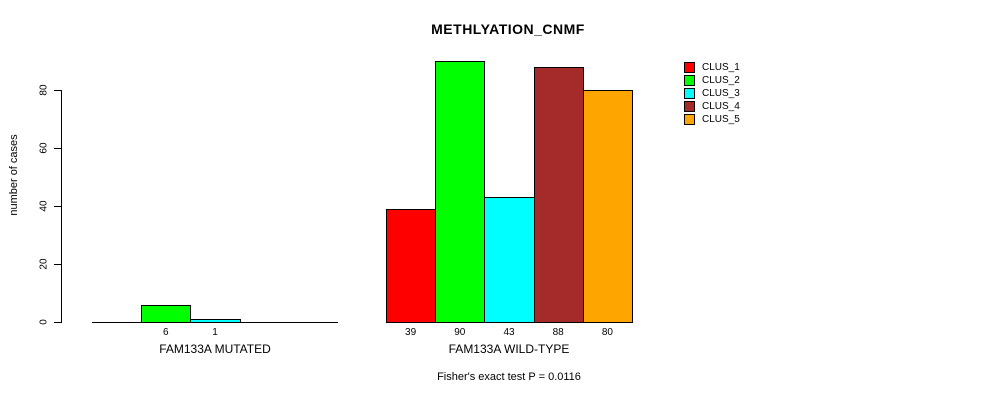 Image resolution: width=990 pixels, height=400 pixels. What do you see at coordinates (215, 349) in the screenshot?
I see `group-label-mutated: FAM133A MUTATED` at bounding box center [215, 349].